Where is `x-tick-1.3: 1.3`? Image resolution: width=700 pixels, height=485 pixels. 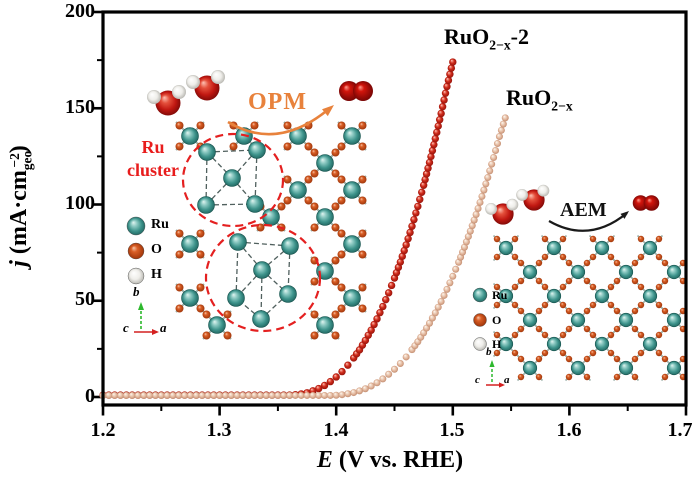 x-tick-1.3: 1.3 is located at coordinates (219, 430).